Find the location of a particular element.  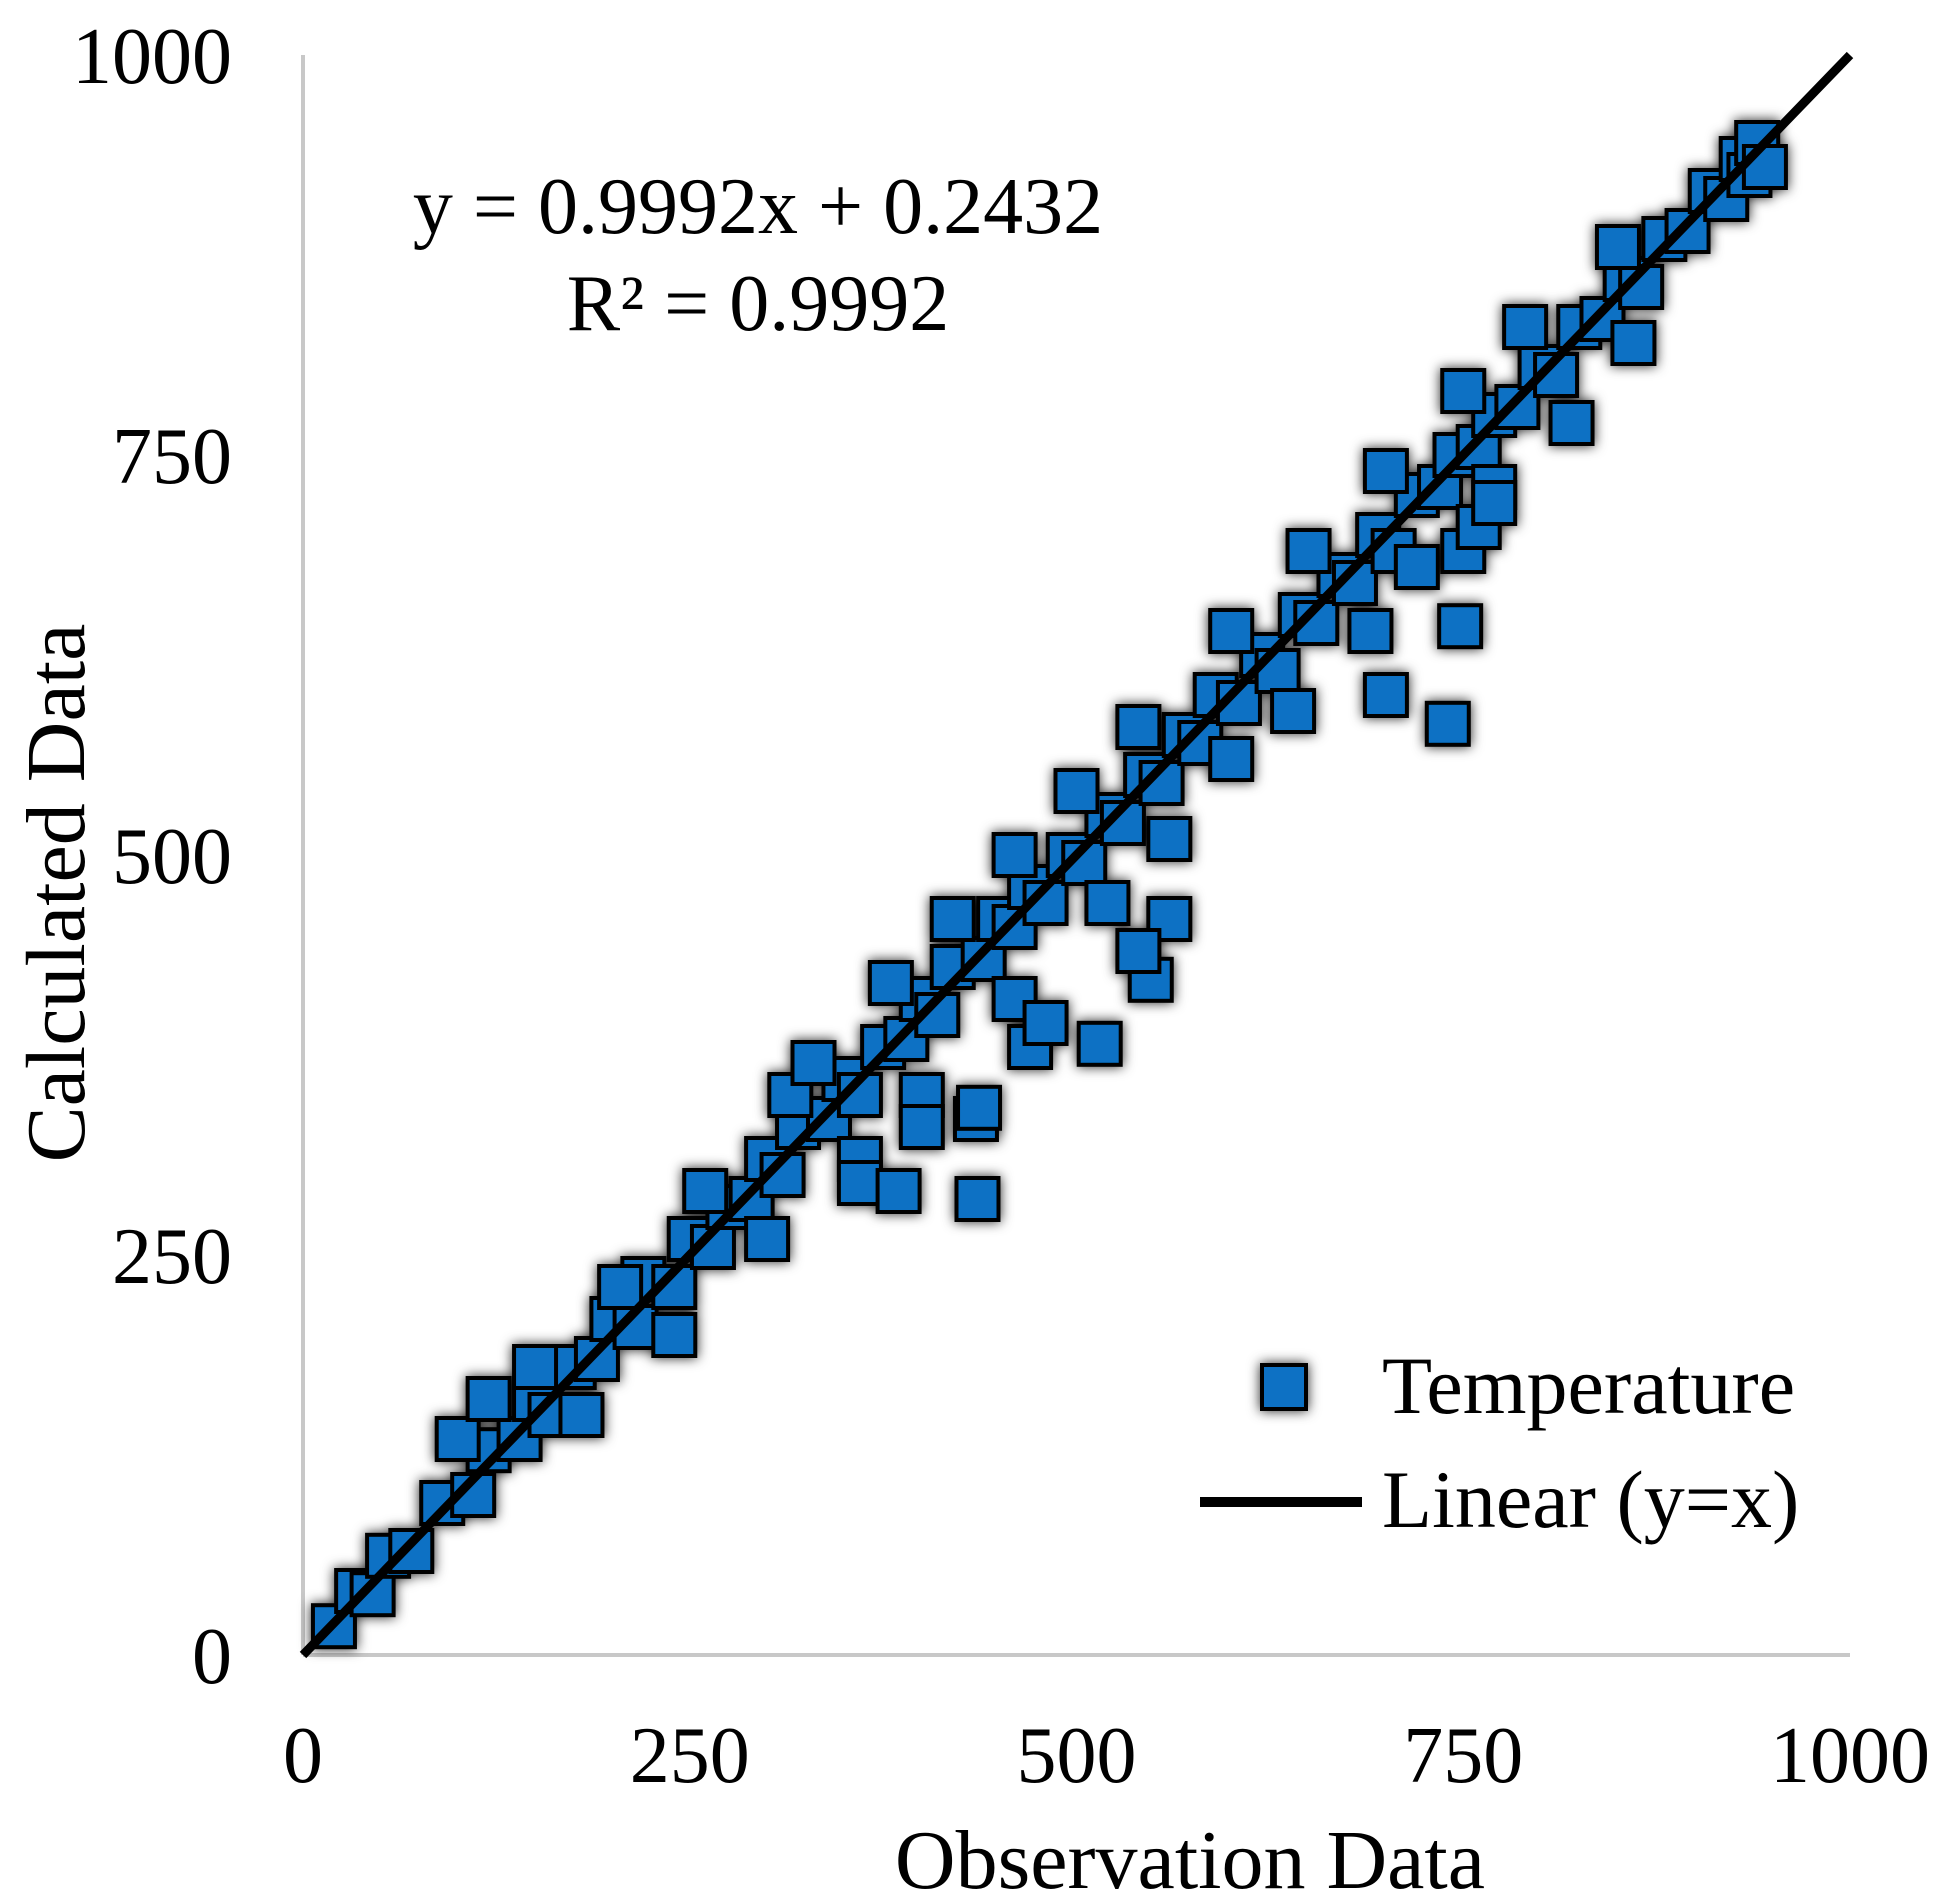

x-tick-label: 1000 is located at coordinates (1850, 1756).